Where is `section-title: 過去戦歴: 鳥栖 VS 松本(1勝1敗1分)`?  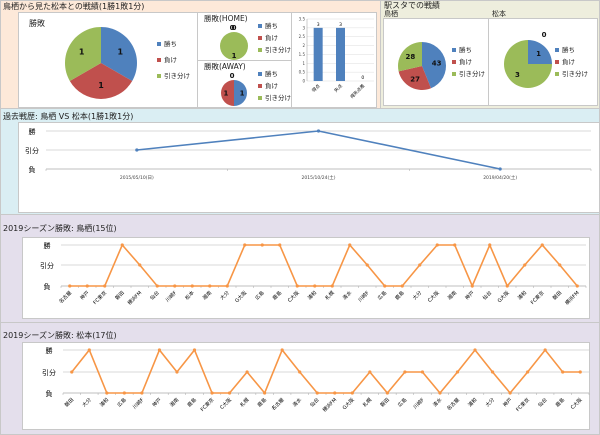 section-title: 過去戦歴: 鳥栖 VS 松本(1勝1敗1分) is located at coordinates (68, 116).